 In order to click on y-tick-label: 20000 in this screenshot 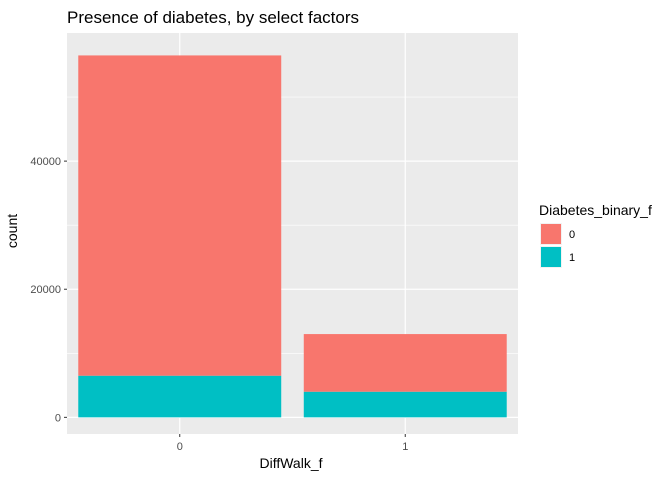, I will do `click(45, 290)`.